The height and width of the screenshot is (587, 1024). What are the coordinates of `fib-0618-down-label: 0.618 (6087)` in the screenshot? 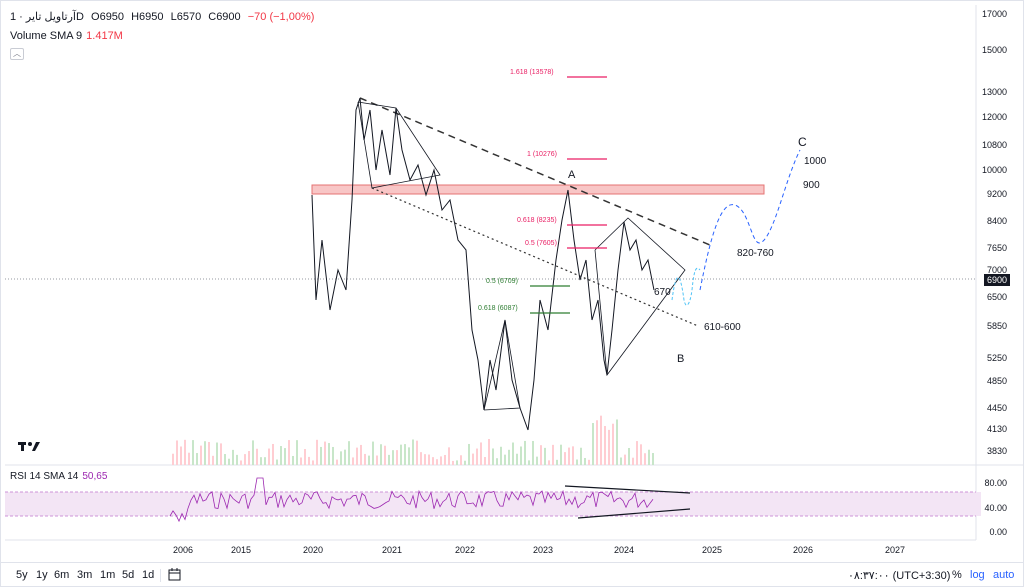 It's located at (498, 308).